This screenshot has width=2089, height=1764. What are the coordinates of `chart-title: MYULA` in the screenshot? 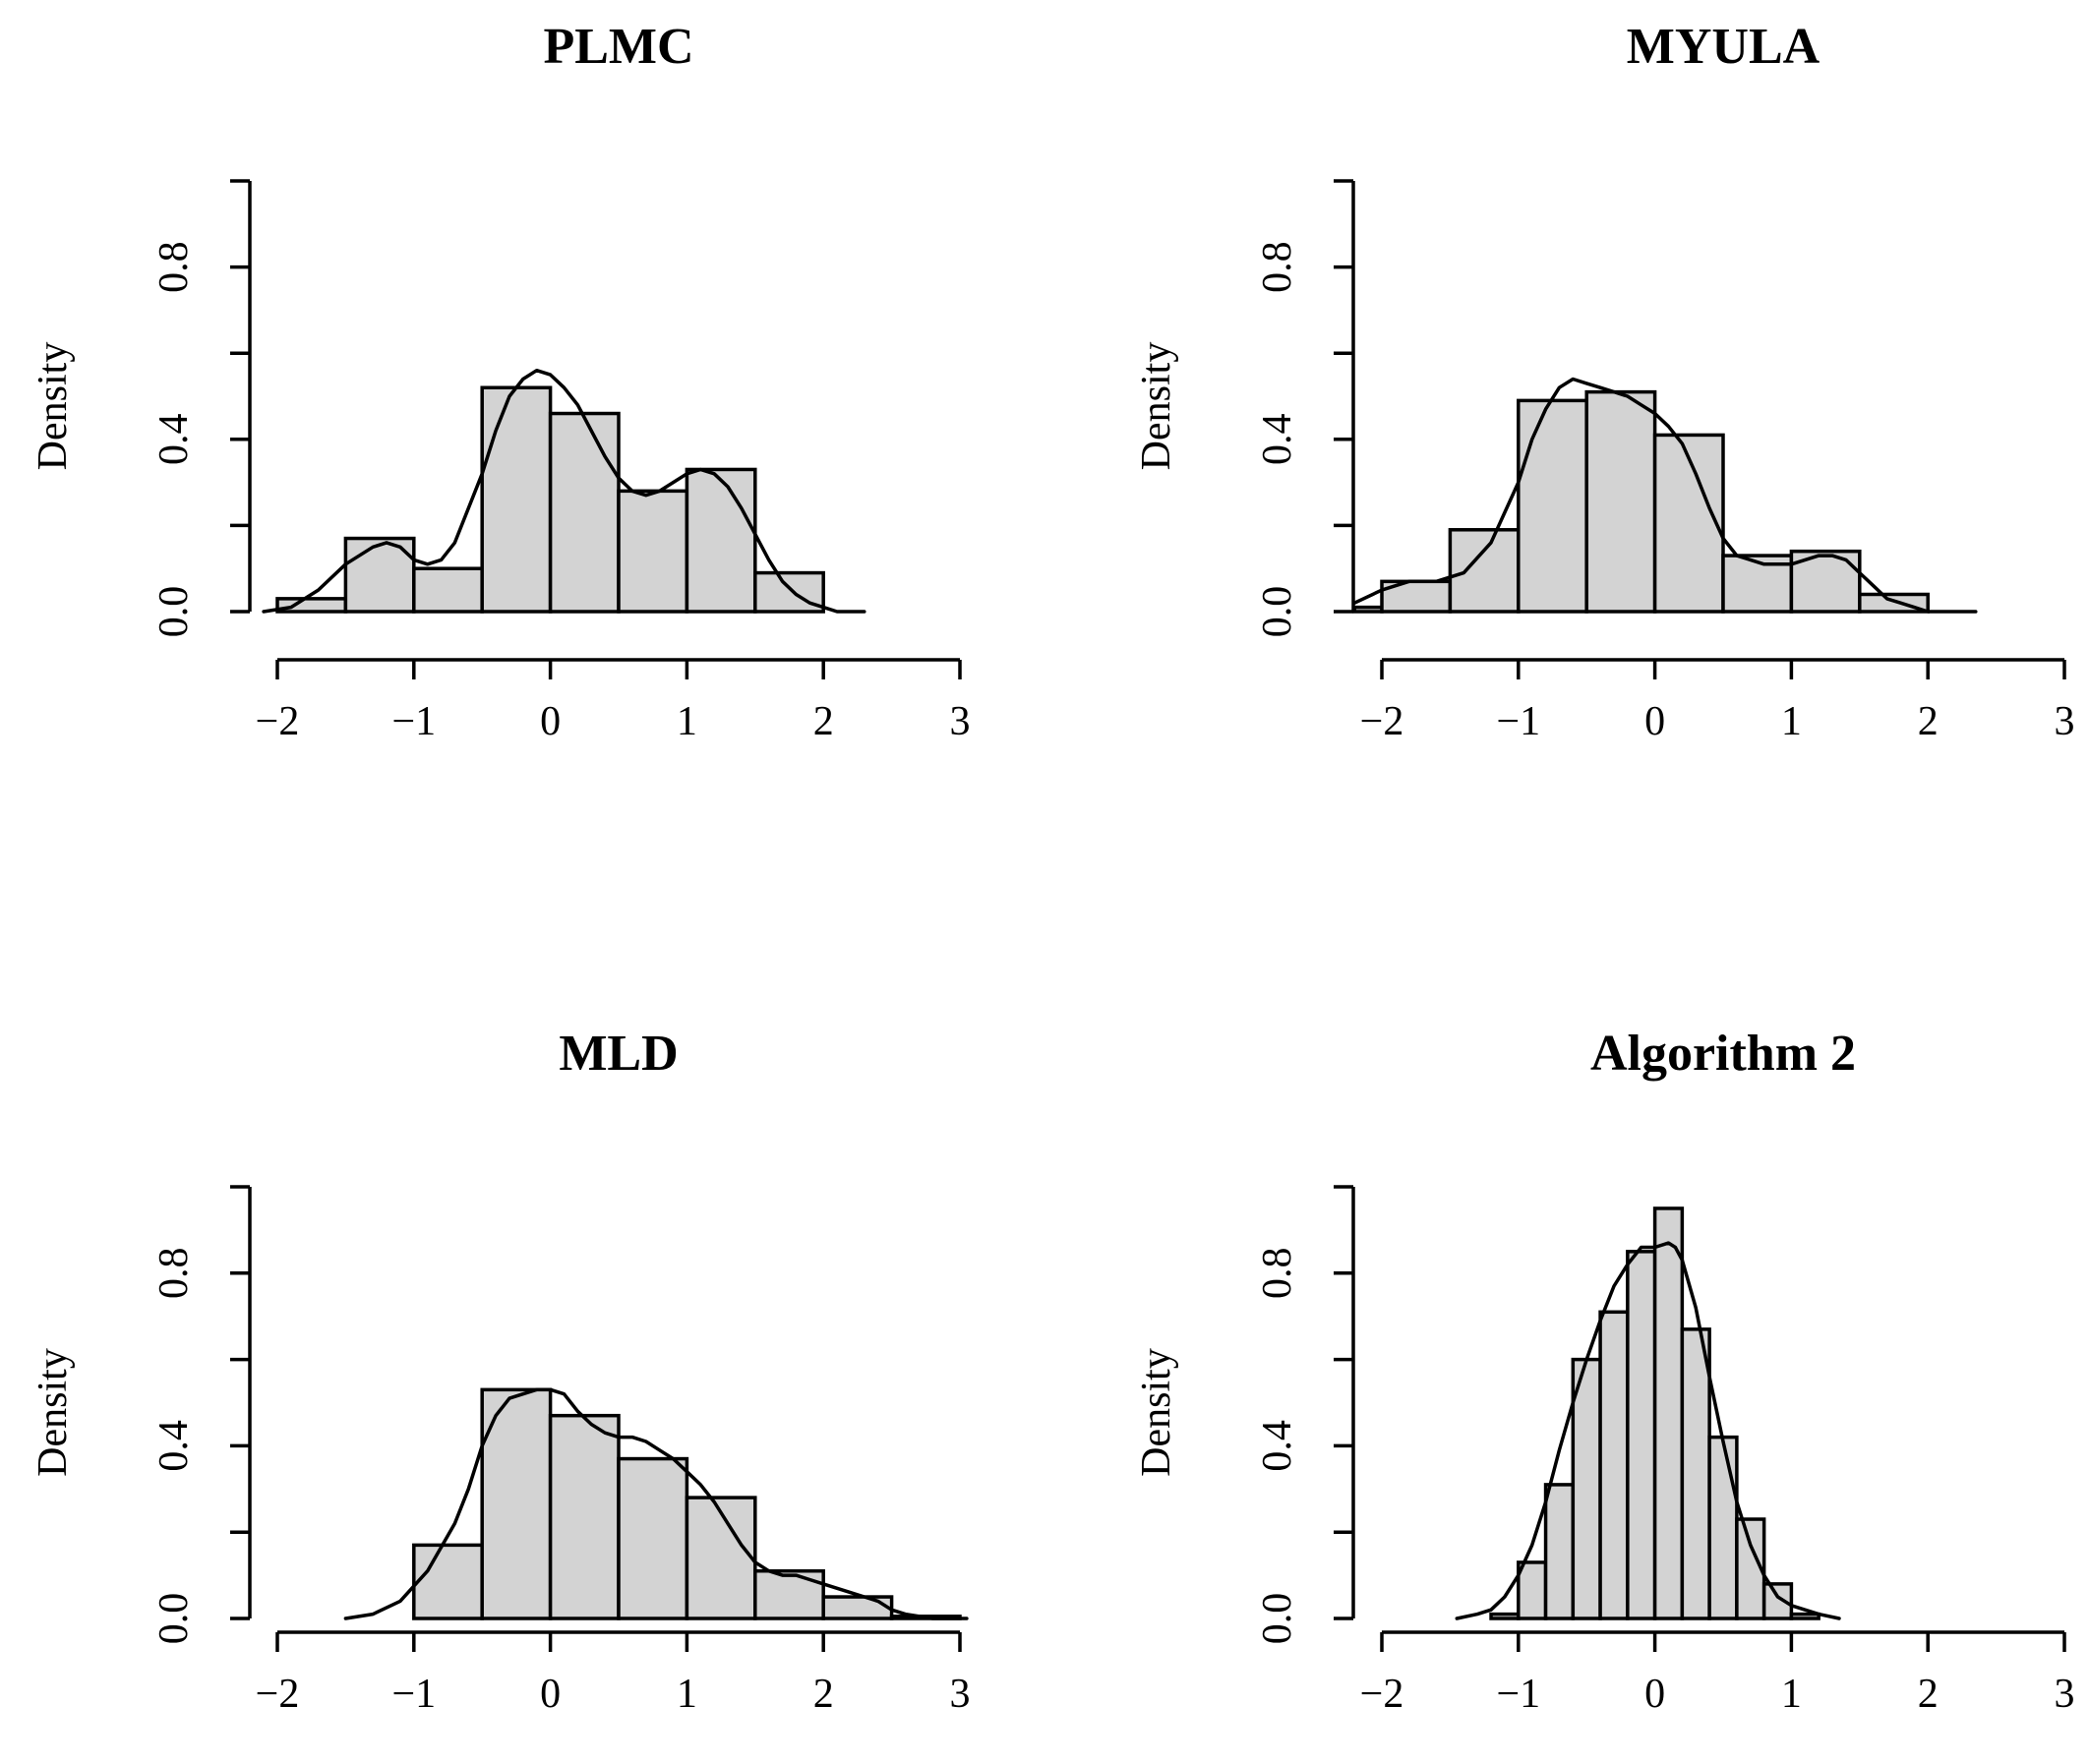 It's located at (1723, 47).